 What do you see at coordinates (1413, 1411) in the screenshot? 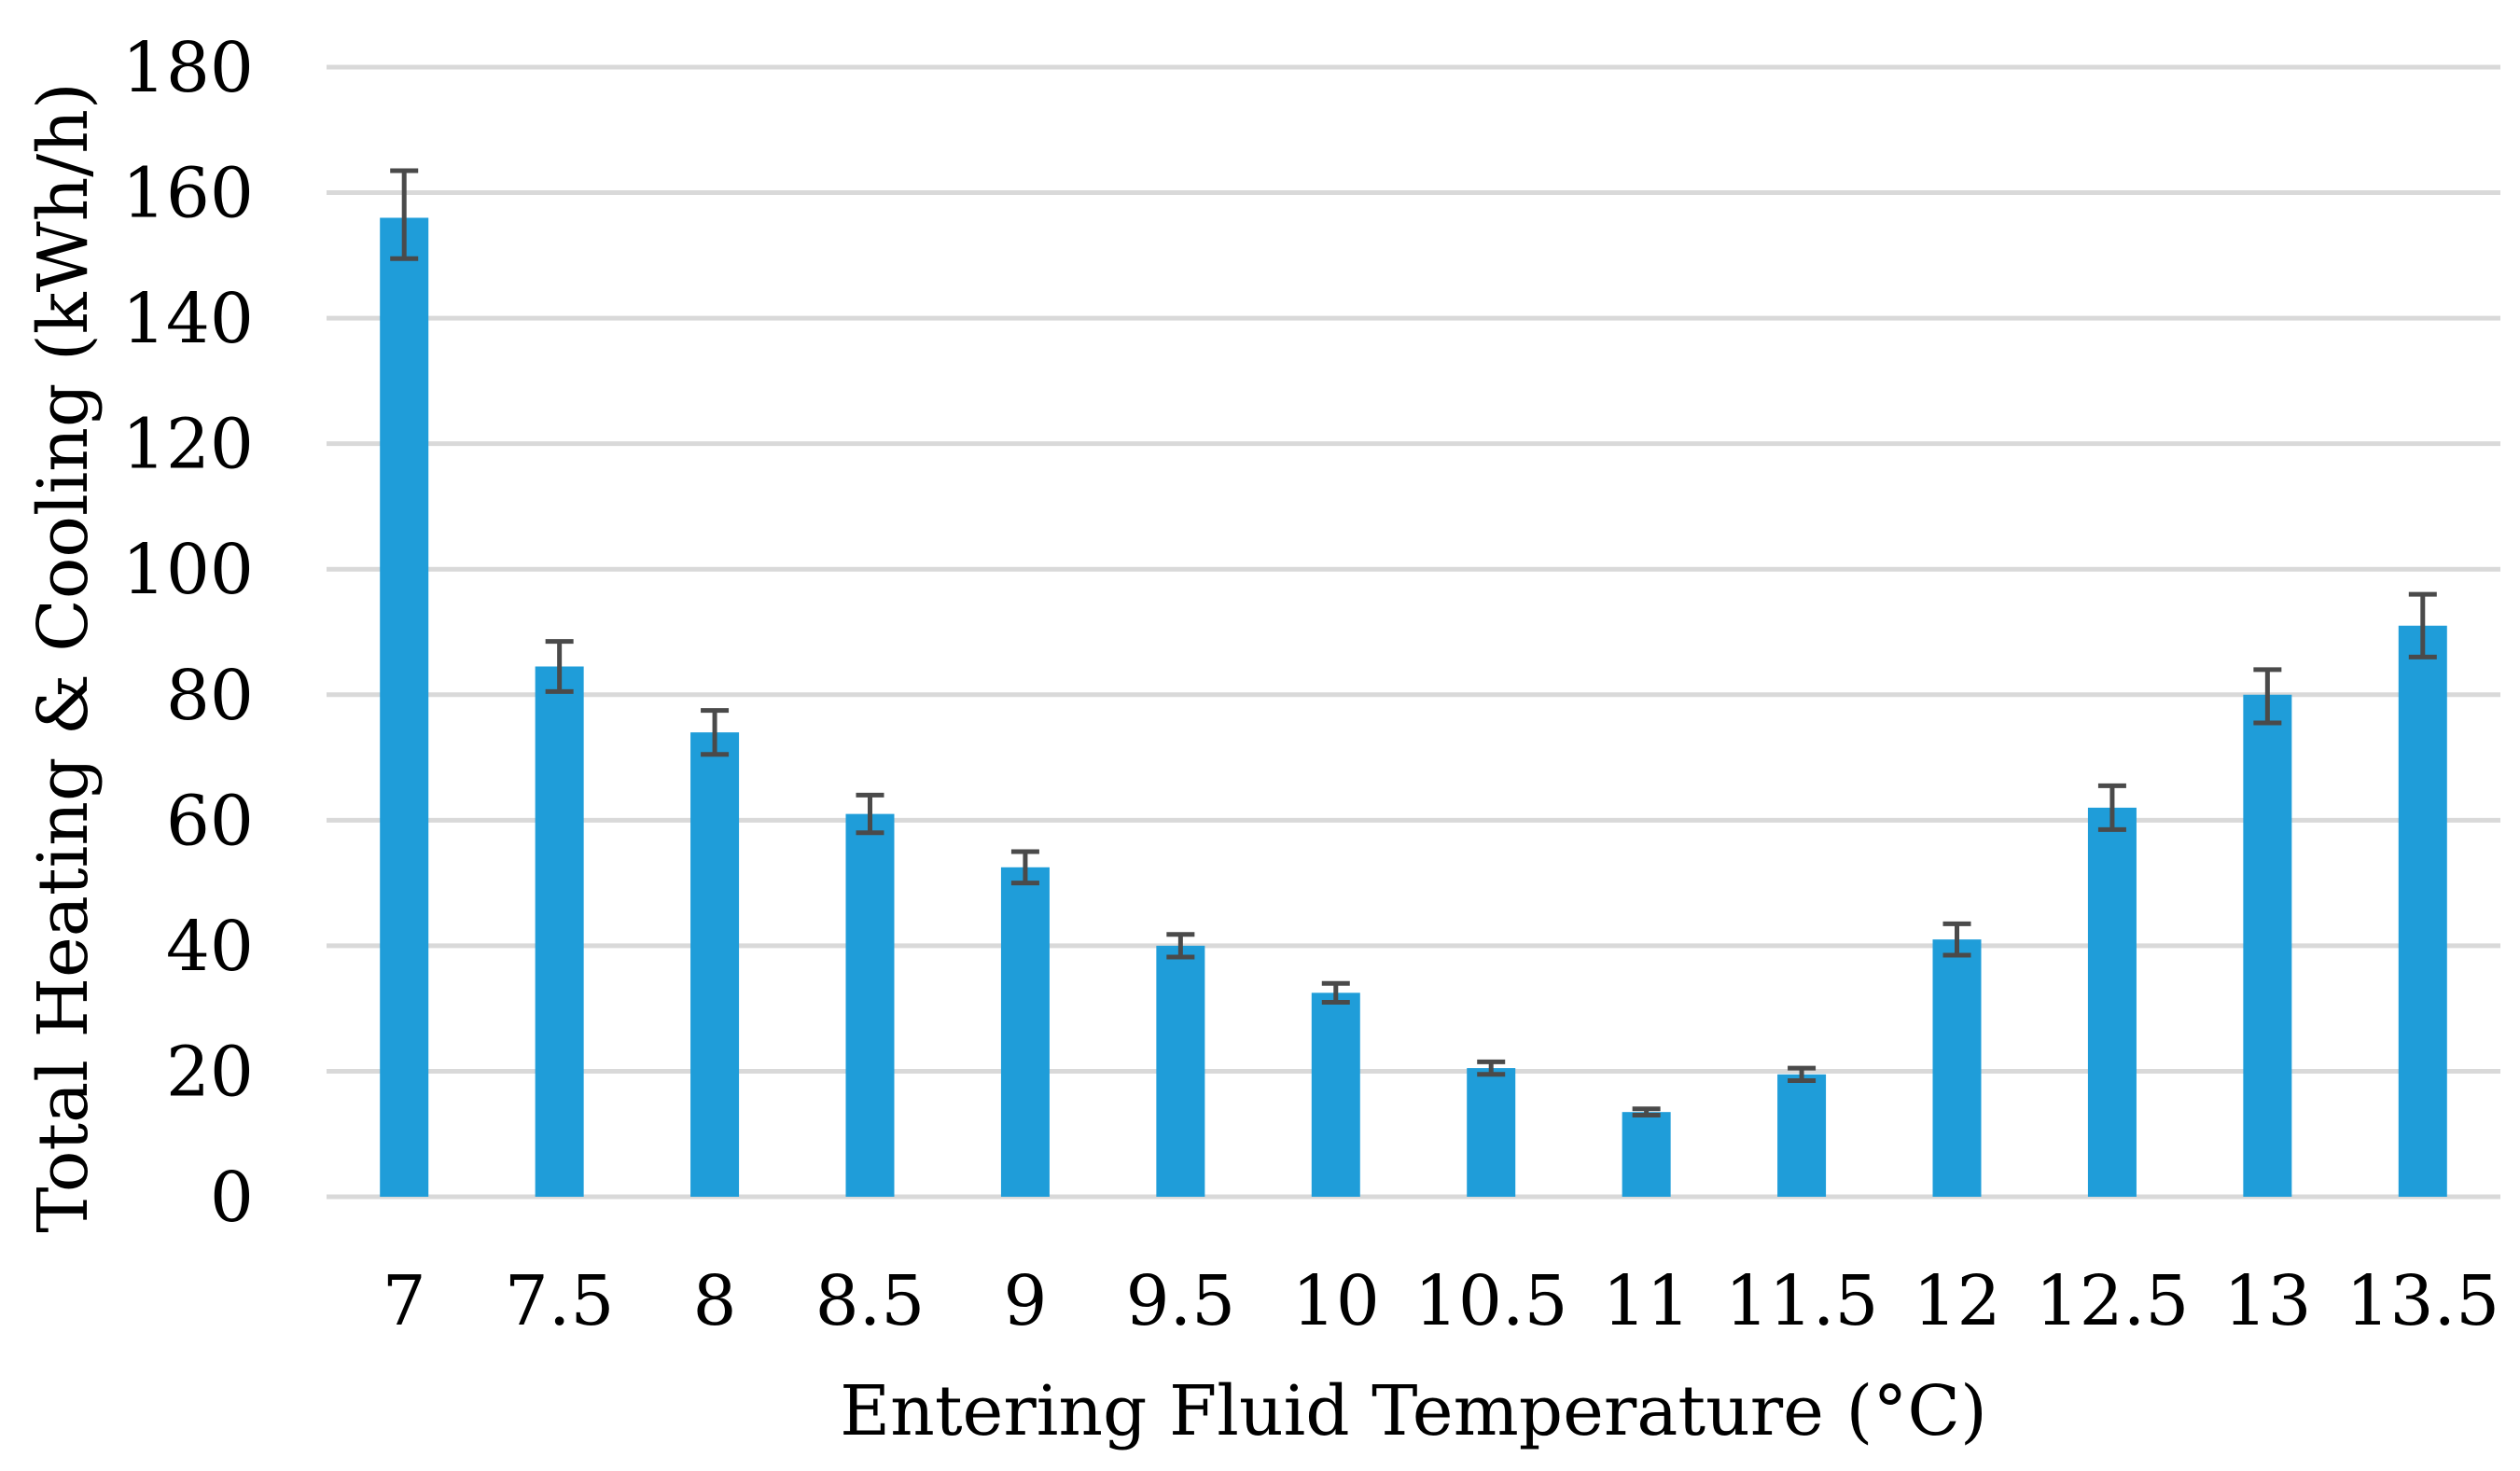
I see `x-axis-title: Entering Fluid Temperature (°C)` at bounding box center [1413, 1411].